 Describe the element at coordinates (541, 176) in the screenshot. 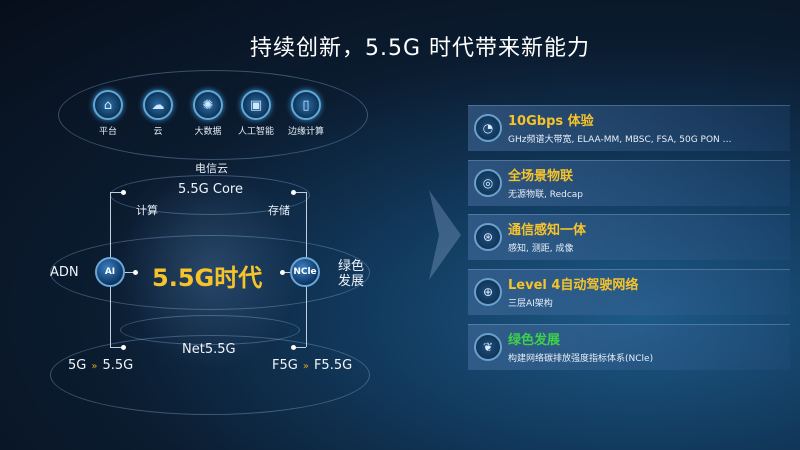

I see `card-title: 全场景物联` at that location.